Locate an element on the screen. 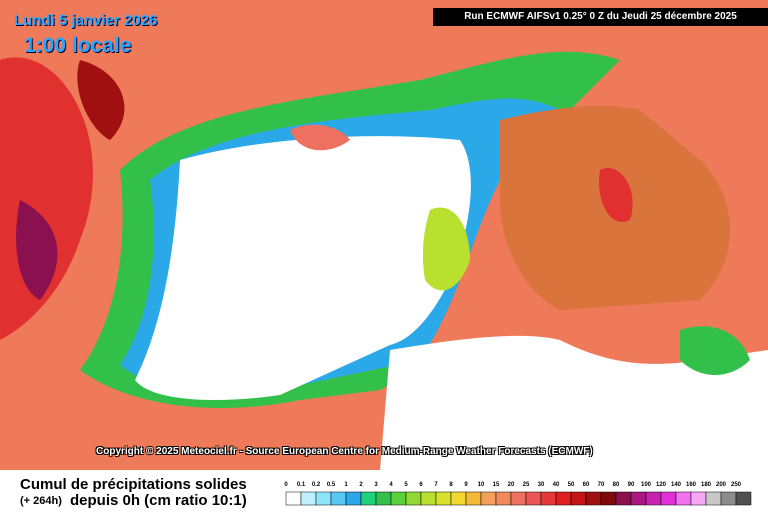  scale-label: 1 is located at coordinates (346, 485).